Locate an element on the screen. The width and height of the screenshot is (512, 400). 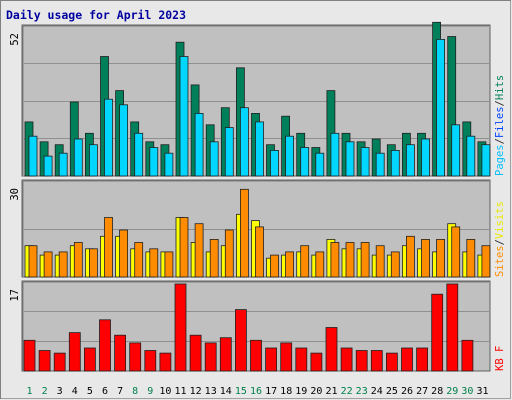
legend-hits_files_pages: Pages/Files/Hits is located at coordinates (500, 125).